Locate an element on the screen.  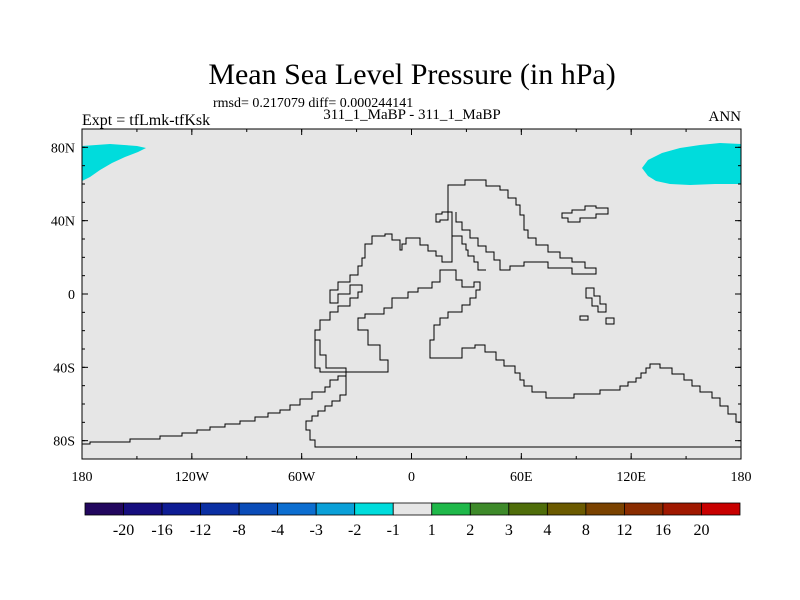
coastline-island-d is located at coordinates (610, 321).